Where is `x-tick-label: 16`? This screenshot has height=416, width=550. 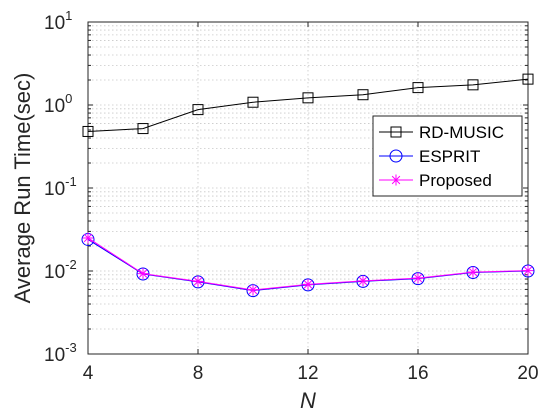 x-tick-label: 16 is located at coordinates (417, 373).